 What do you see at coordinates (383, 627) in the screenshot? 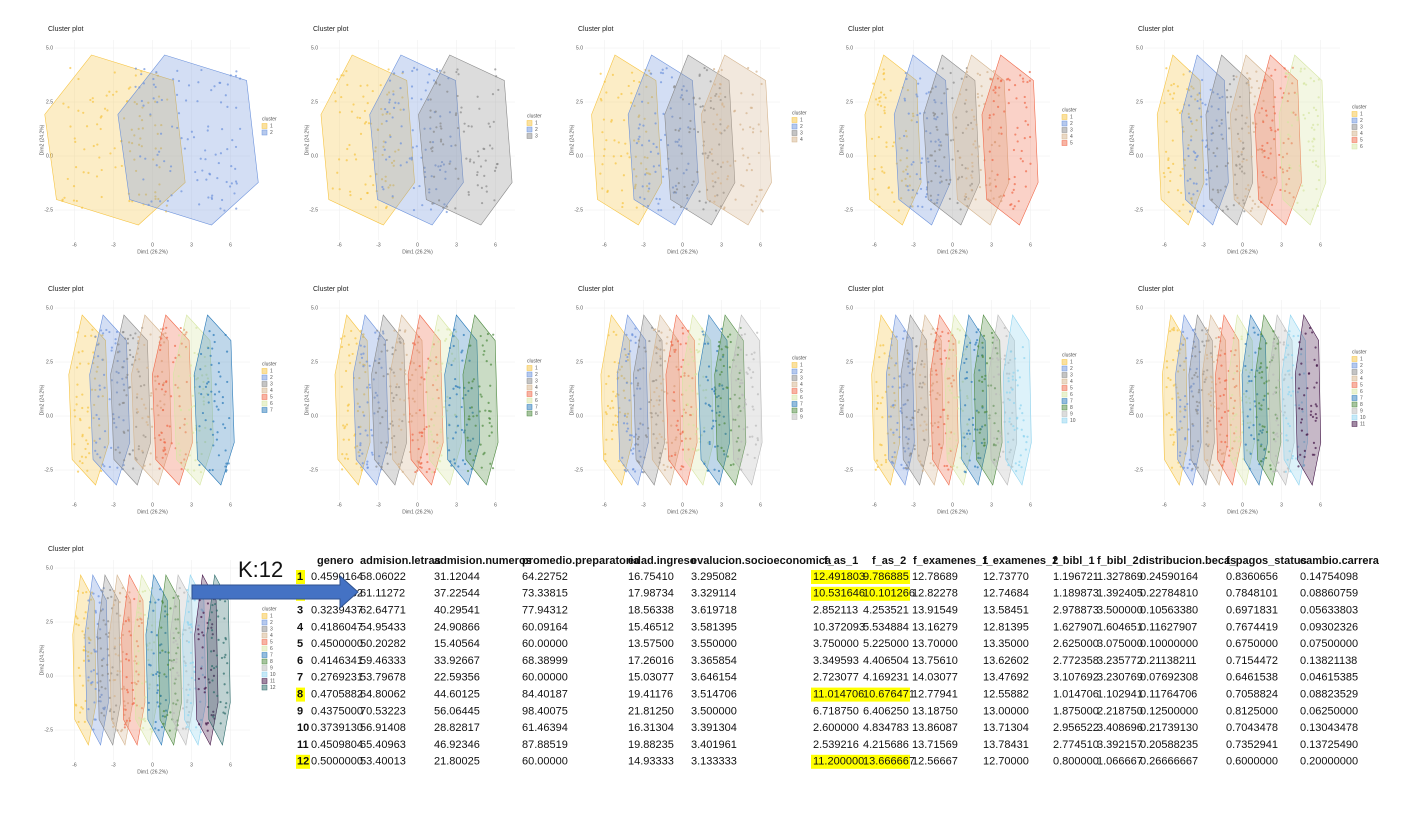
I see `table-cell: 54.95433` at bounding box center [383, 627].